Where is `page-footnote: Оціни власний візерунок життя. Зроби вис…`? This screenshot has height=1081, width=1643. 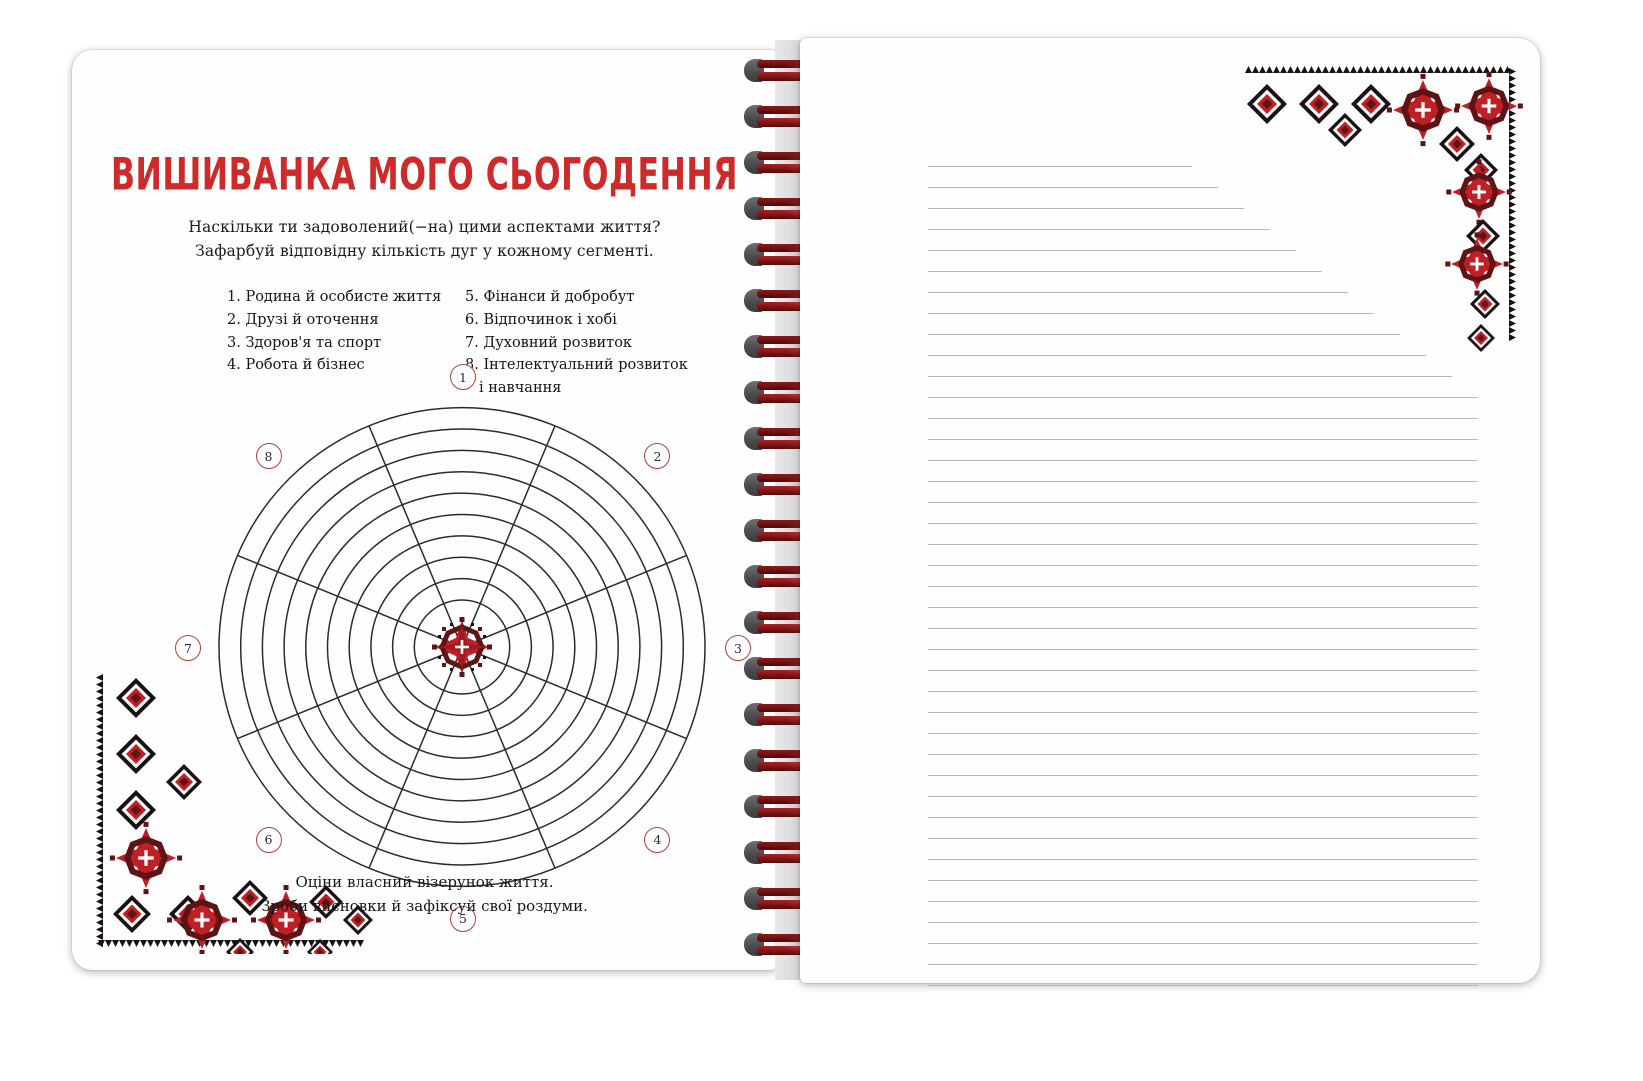 page-footnote: Оціни власний візерунок життя. Зроби вис… is located at coordinates (424, 894).